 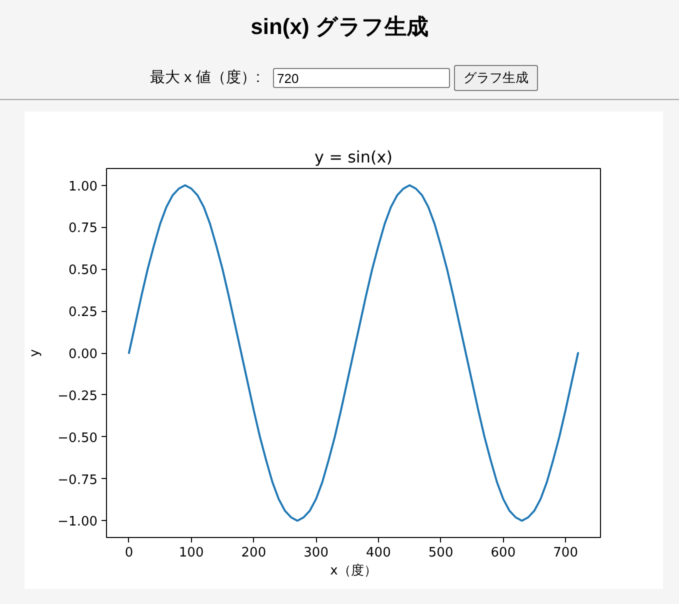 What do you see at coordinates (353, 570) in the screenshot?
I see `x-axis-title: x（度）` at bounding box center [353, 570].